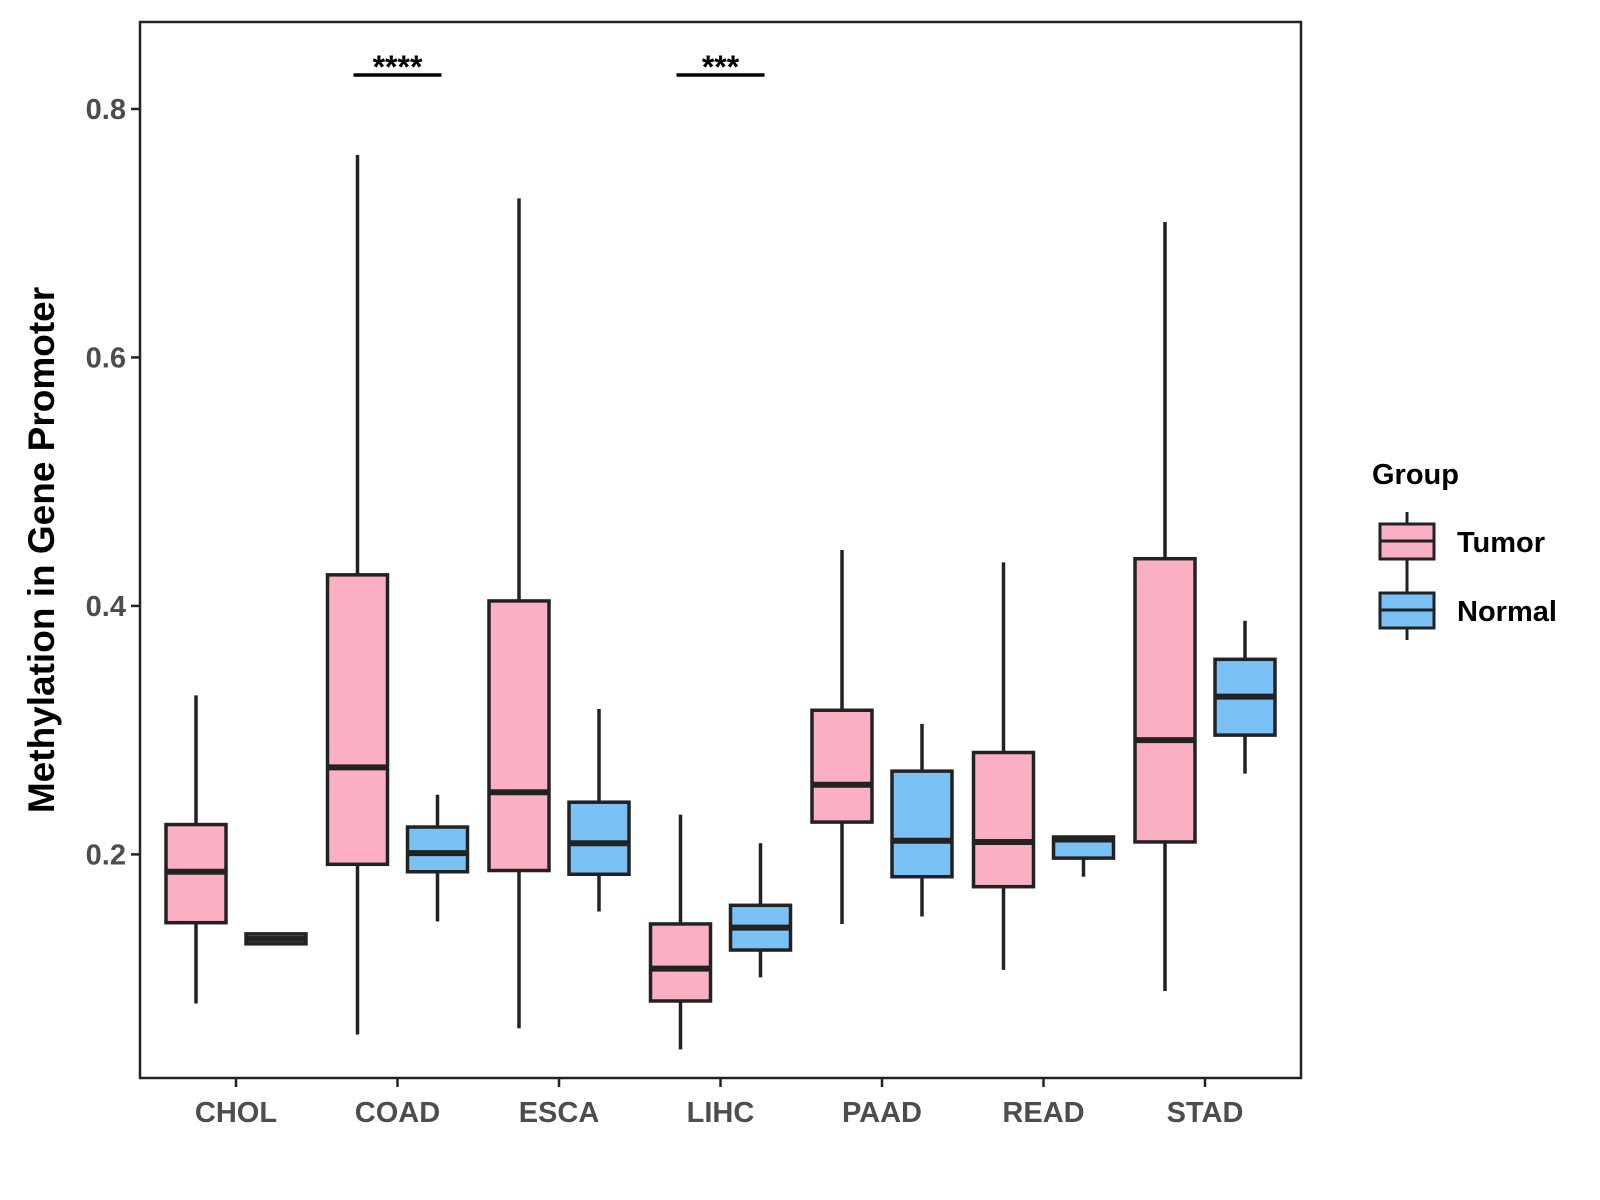  I want to click on legend-entry-normal: Normal, so click(1467, 611).